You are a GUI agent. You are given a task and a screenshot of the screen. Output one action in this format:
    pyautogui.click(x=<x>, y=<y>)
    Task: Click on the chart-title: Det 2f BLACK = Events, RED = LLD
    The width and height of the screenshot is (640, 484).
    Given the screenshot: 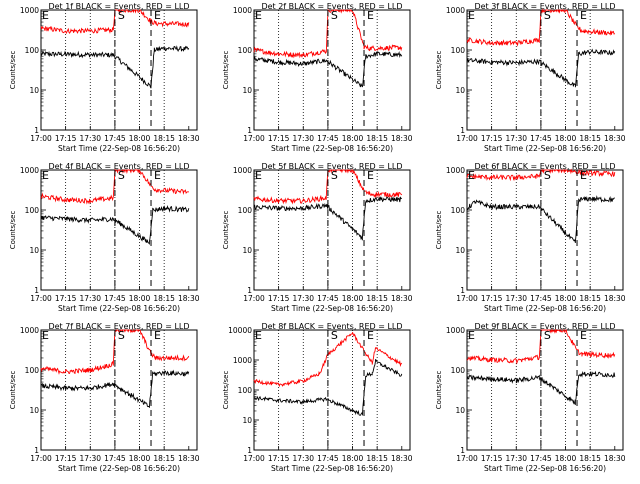 What is the action you would take?
    pyautogui.click(x=331, y=6)
    